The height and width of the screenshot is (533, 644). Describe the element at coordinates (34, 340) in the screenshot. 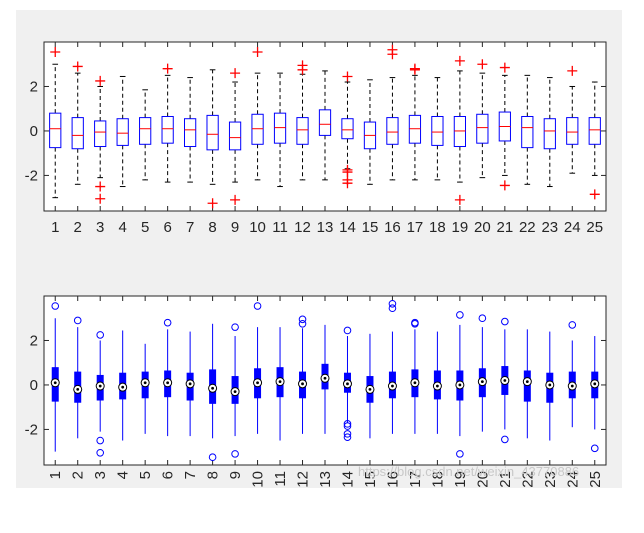

I see `y-tick-label: 2` at that location.